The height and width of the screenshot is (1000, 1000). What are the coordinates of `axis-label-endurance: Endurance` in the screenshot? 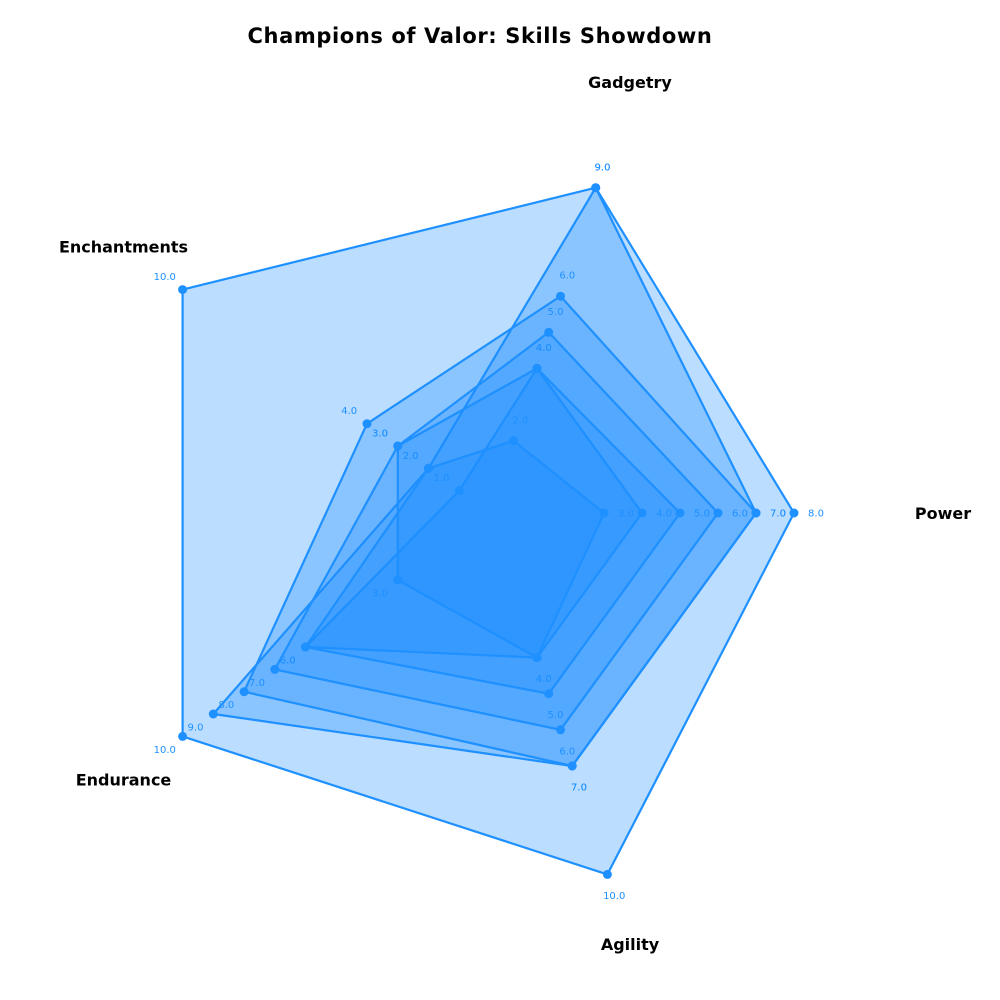 It's located at (124, 779).